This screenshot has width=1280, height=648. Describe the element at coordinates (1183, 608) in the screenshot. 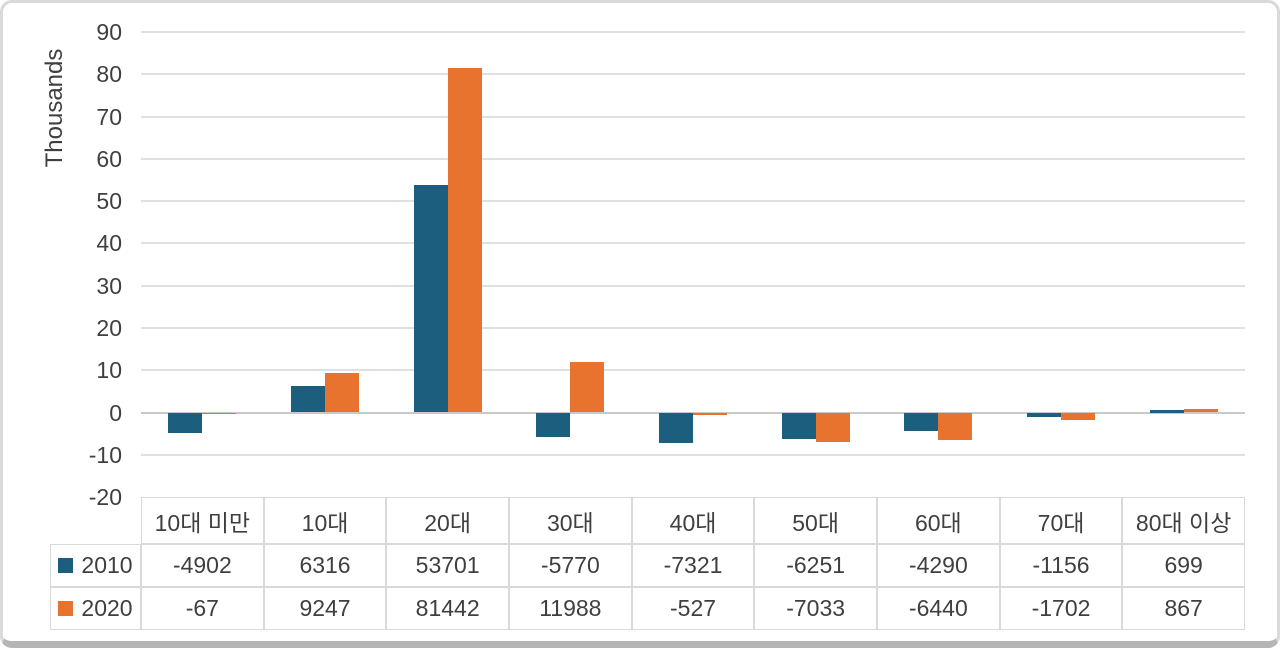

I see `table-value-cell: 867` at that location.